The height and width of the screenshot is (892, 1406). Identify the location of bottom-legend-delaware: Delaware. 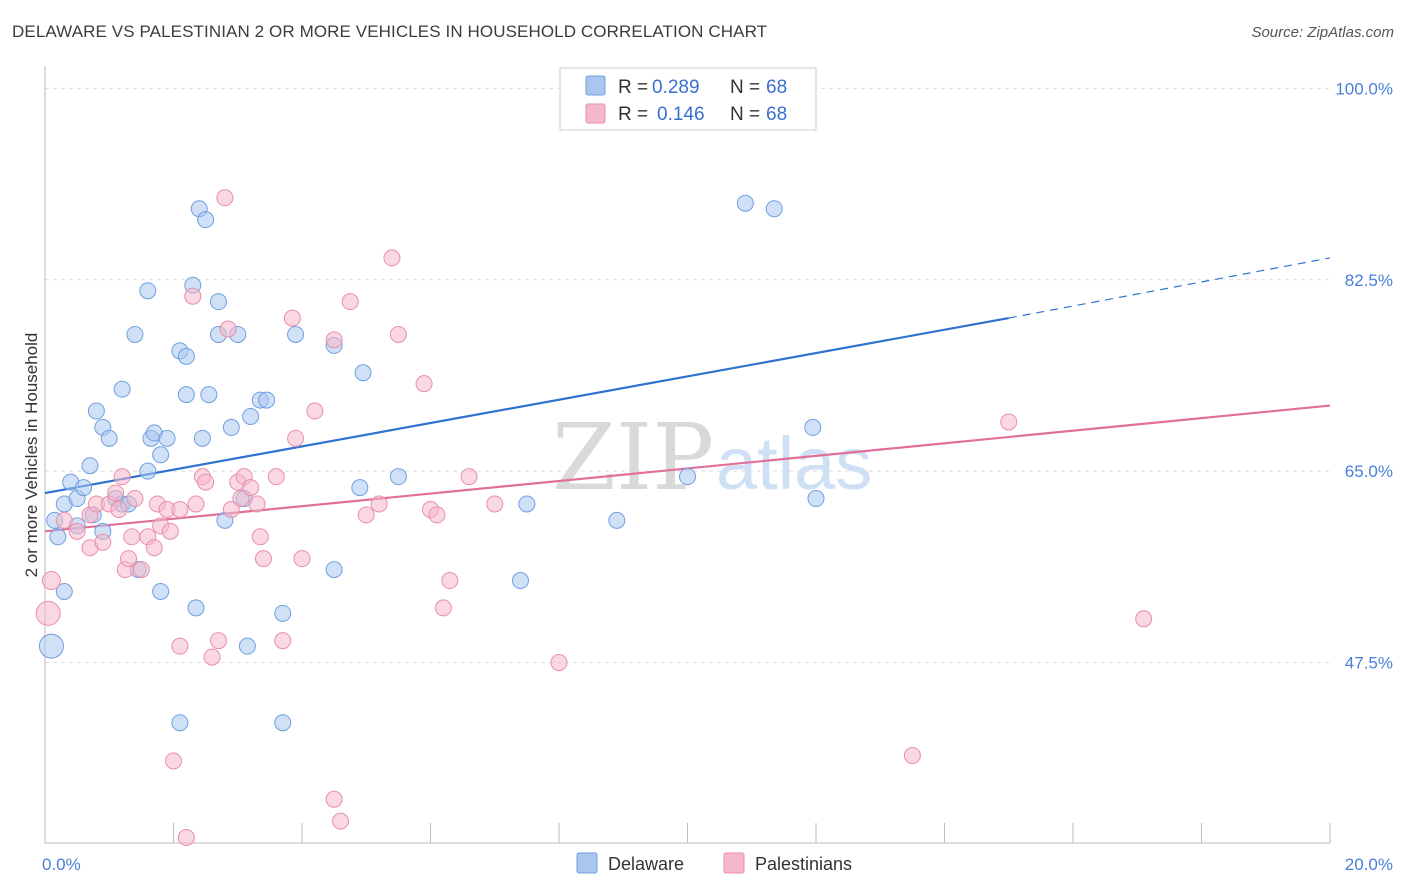
(646, 864).